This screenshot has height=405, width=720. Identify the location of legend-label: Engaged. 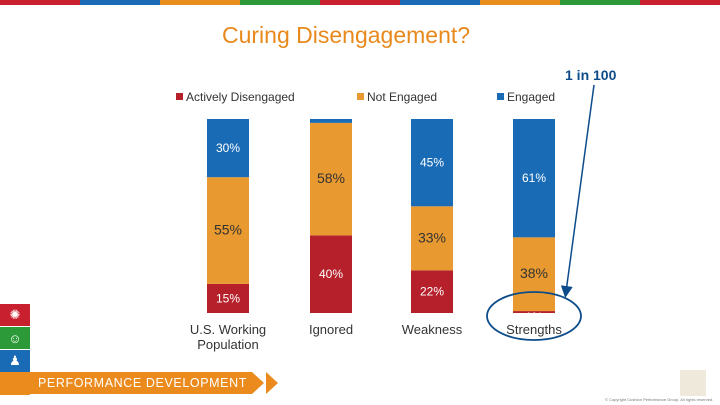
(531, 97).